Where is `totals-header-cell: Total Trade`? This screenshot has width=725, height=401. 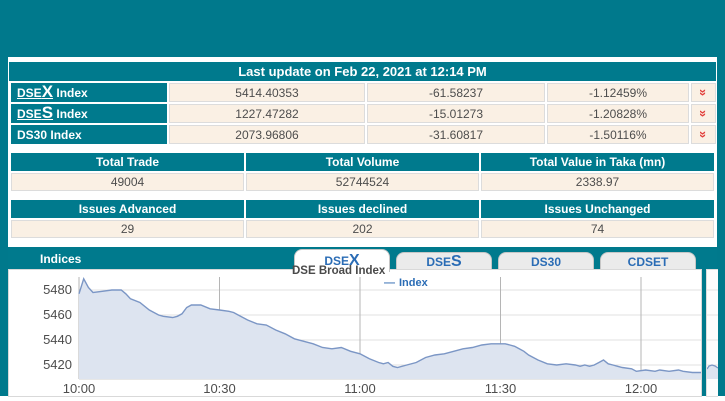
totals-header-cell: Total Trade is located at coordinates (127, 162).